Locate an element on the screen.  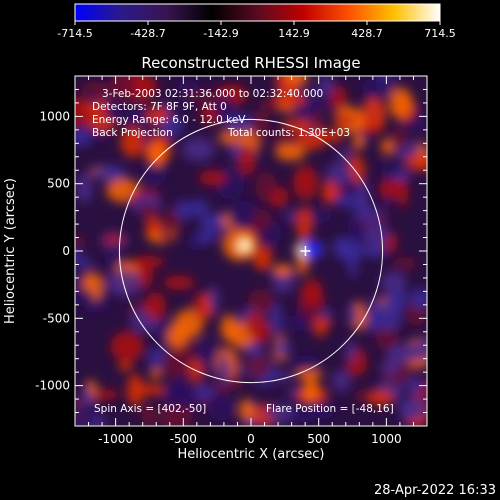
x-tick-label: 1000 is located at coordinates (386, 439).